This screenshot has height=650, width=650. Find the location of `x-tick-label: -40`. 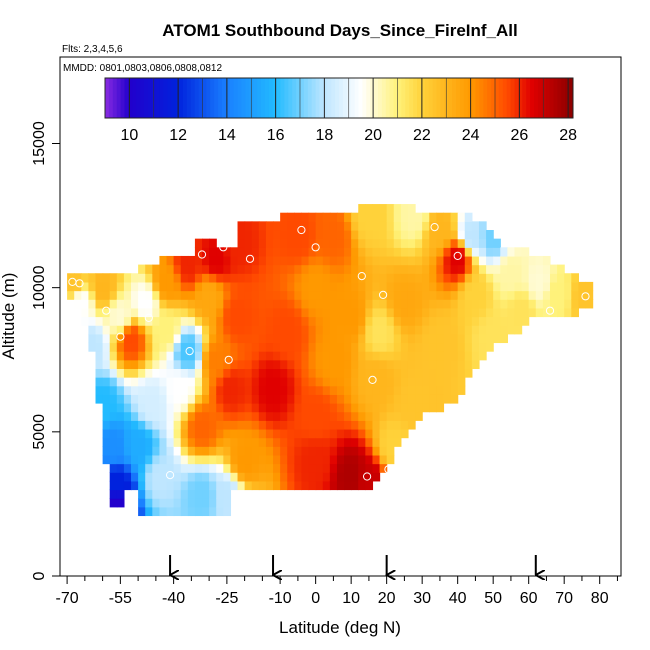

x-tick-label: -40 is located at coordinates (173, 598).